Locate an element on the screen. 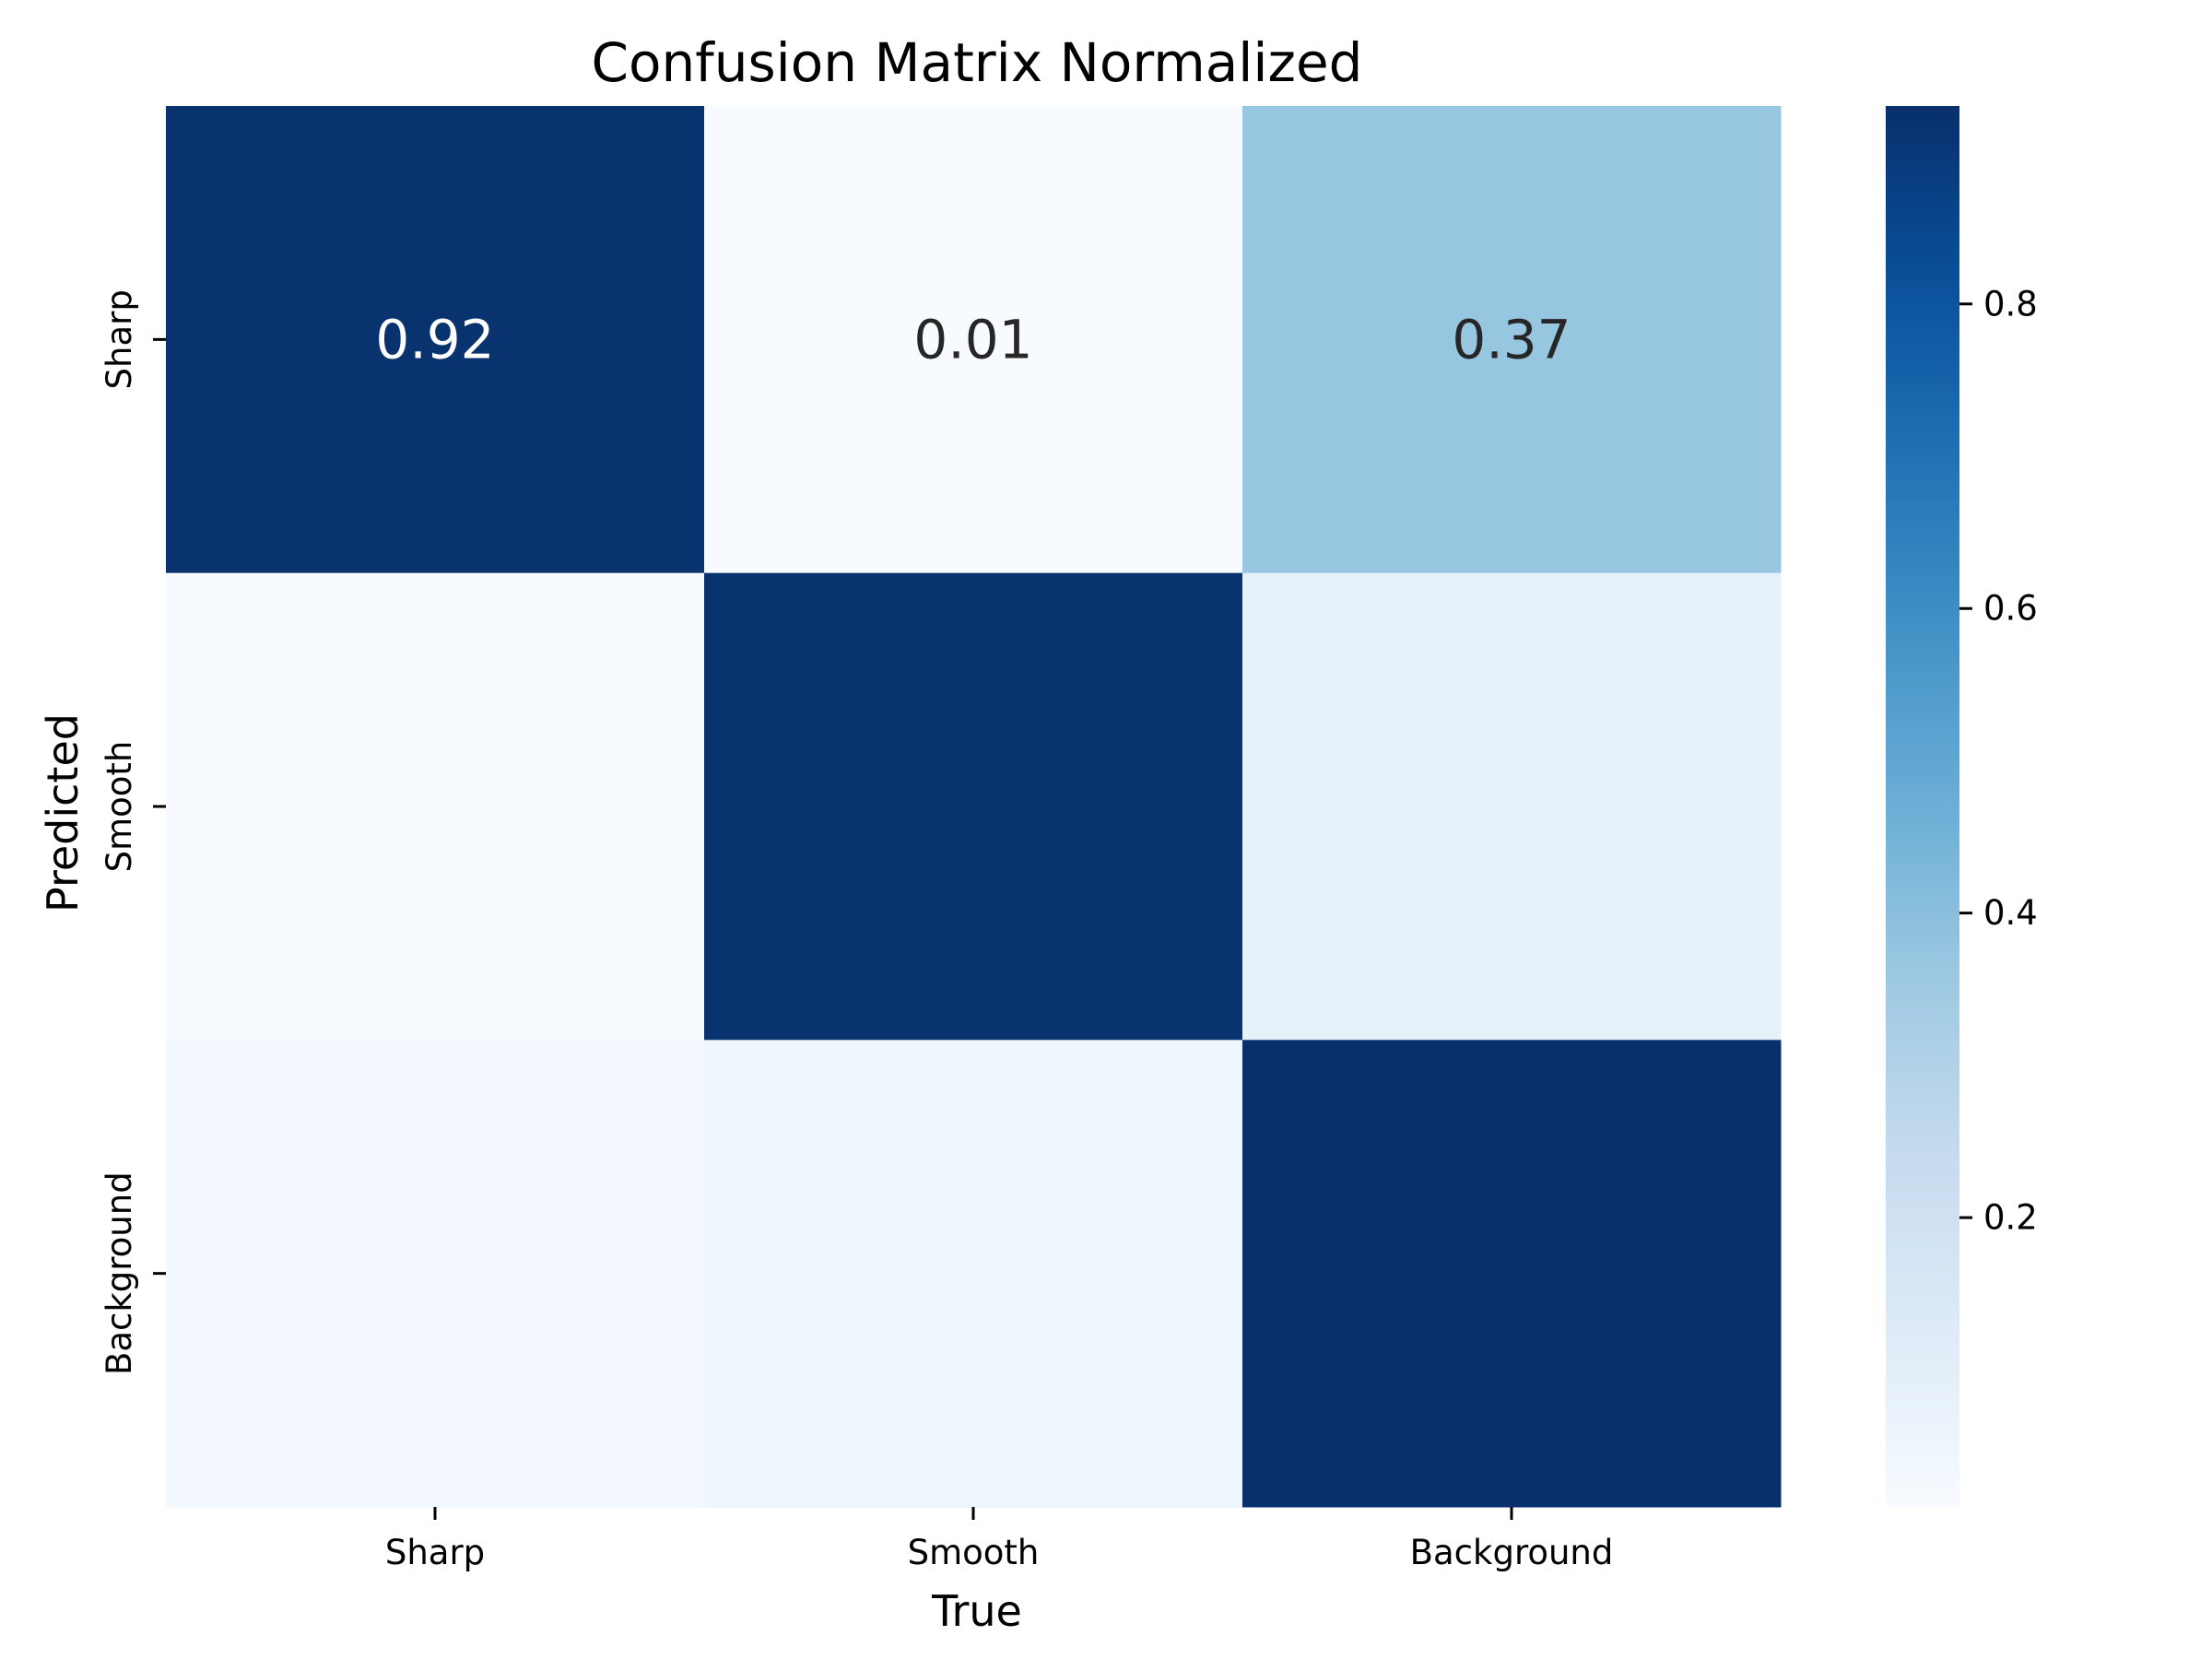 The height and width of the screenshot is (1659, 2212). x-axis-label: True is located at coordinates (976, 1611).